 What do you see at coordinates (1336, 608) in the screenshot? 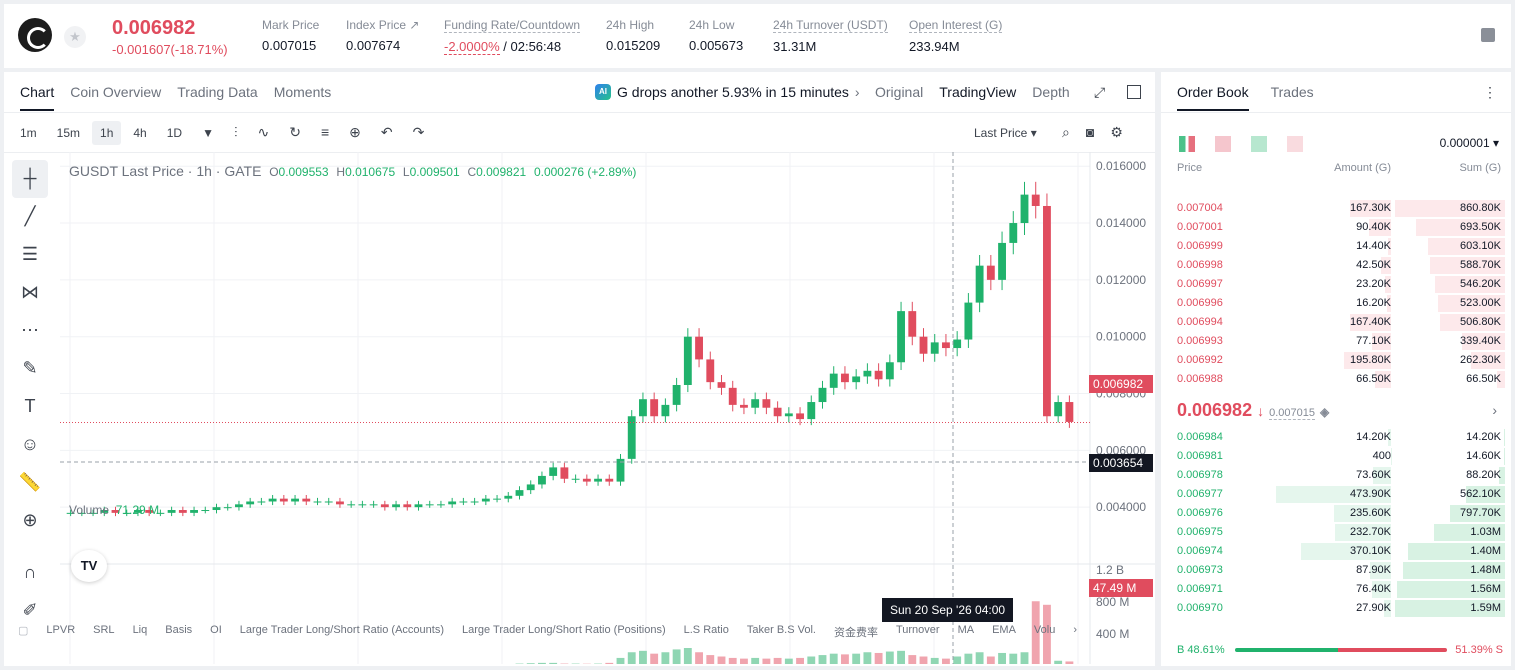
I see `bid-row: 0.006970 27.90K 1.59M` at bounding box center [1336, 608].